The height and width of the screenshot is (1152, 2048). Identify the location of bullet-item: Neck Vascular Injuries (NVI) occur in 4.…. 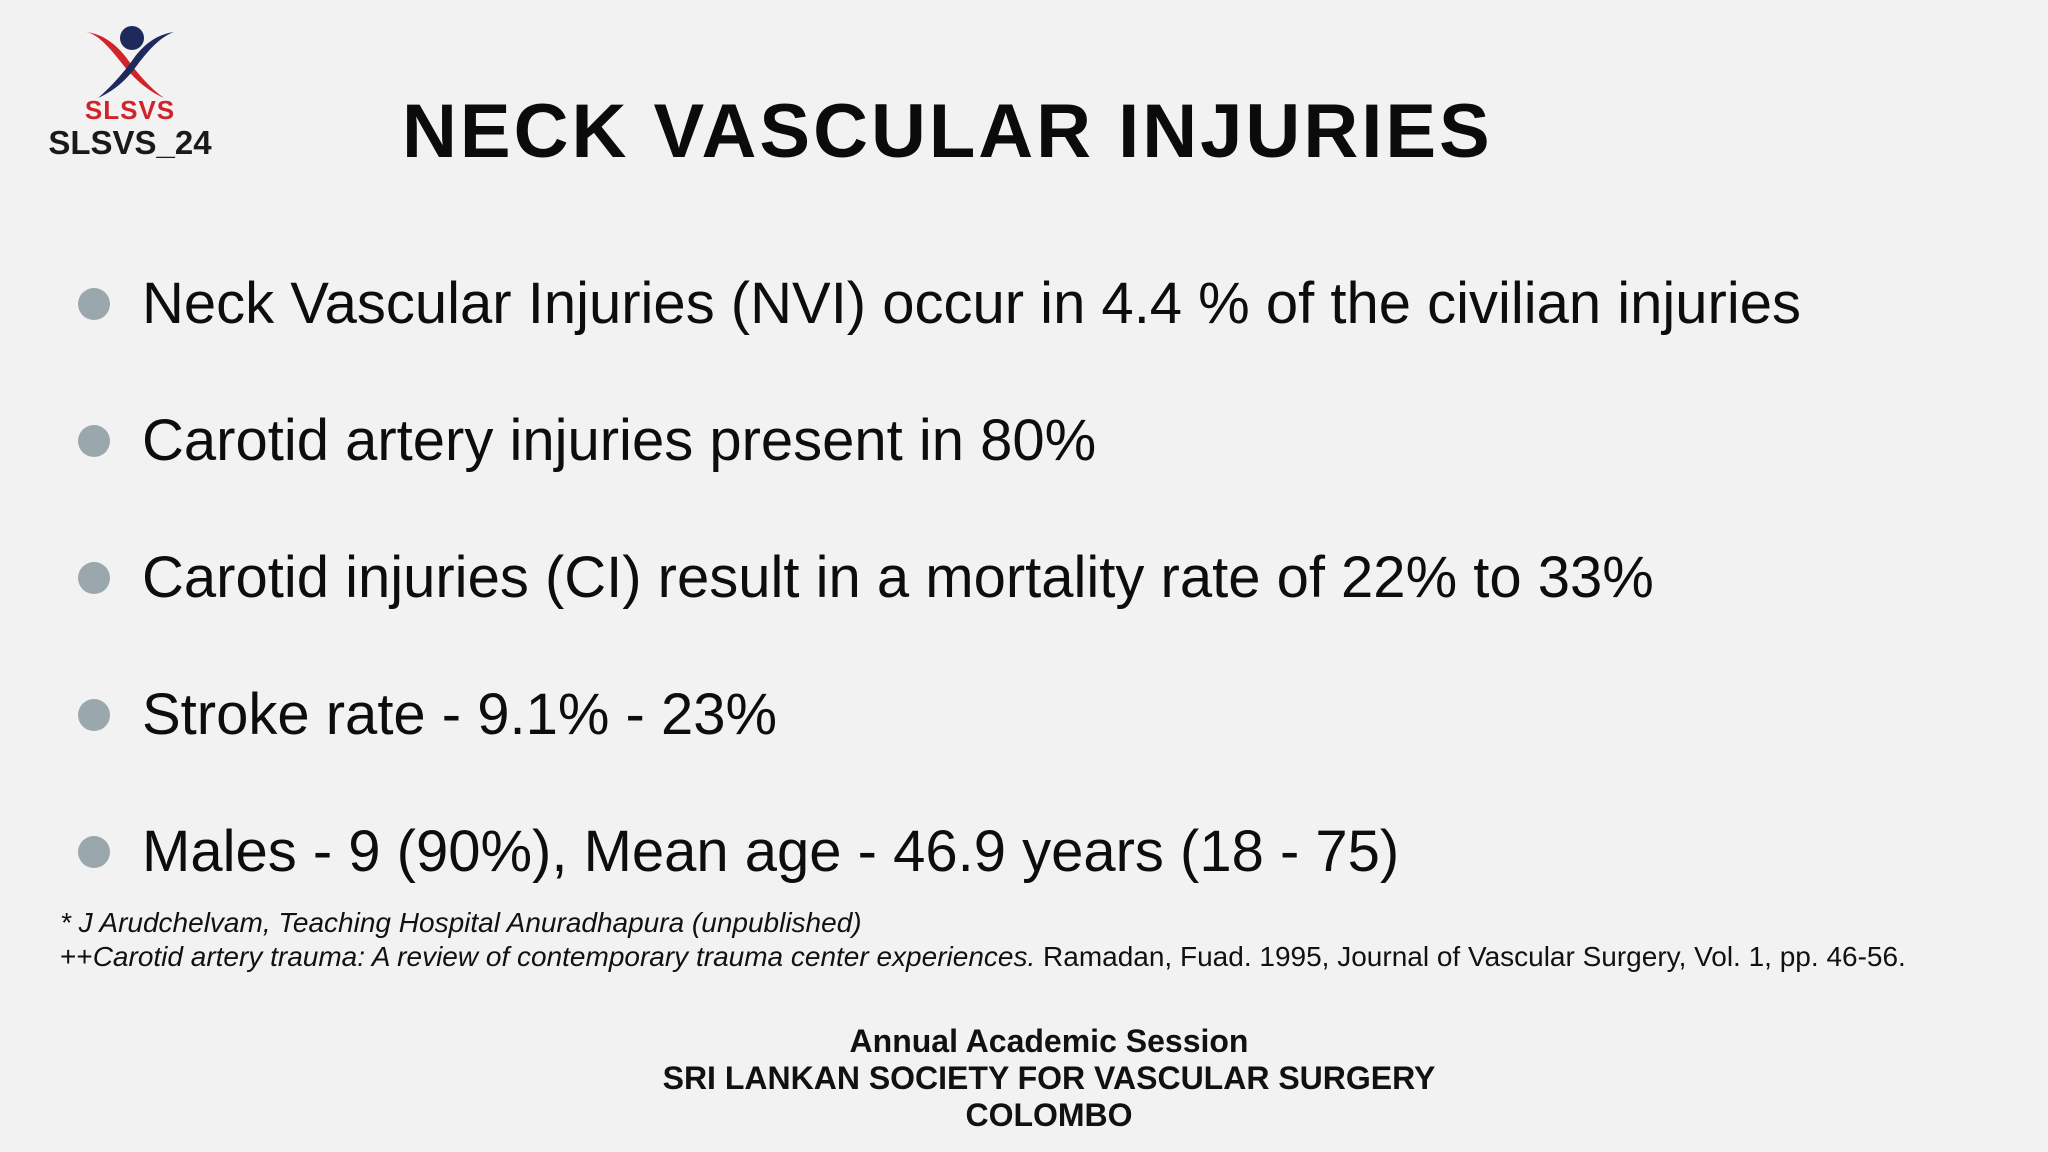
(1048, 303).